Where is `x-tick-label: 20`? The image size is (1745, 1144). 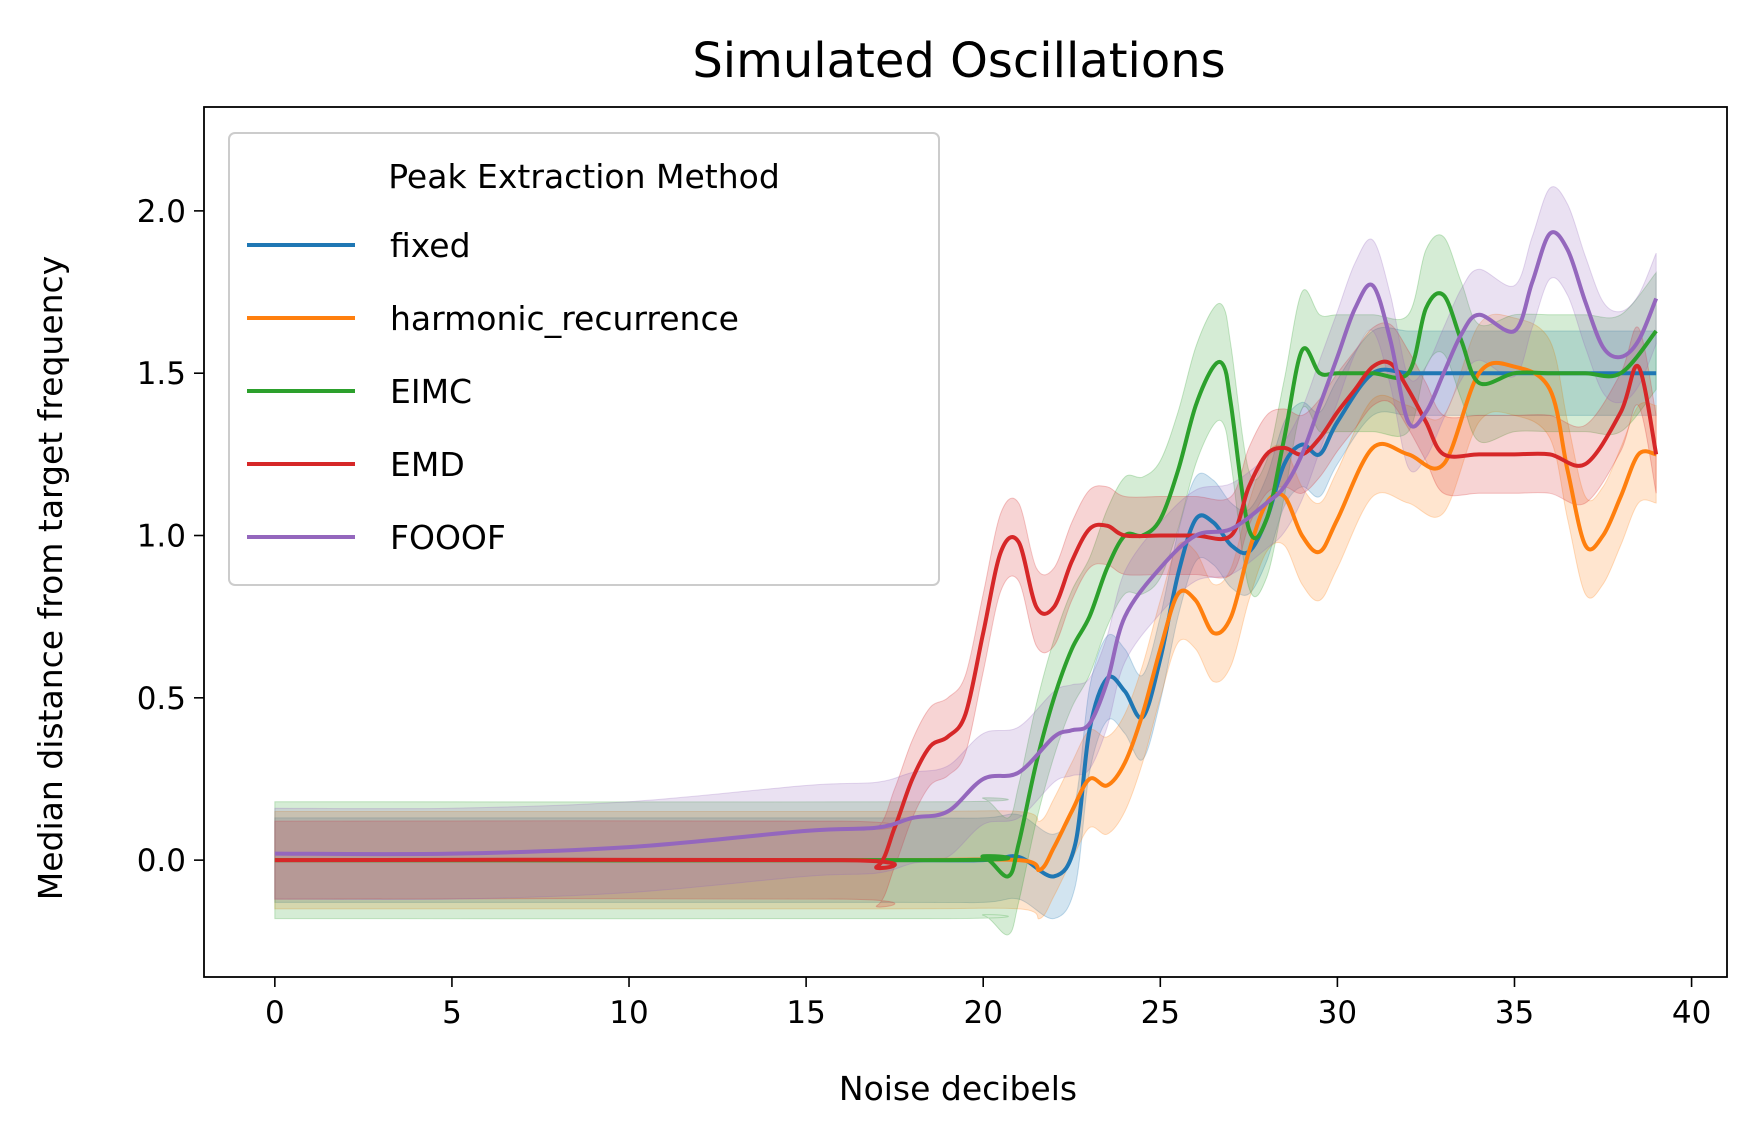 x-tick-label: 20 is located at coordinates (982, 1013).